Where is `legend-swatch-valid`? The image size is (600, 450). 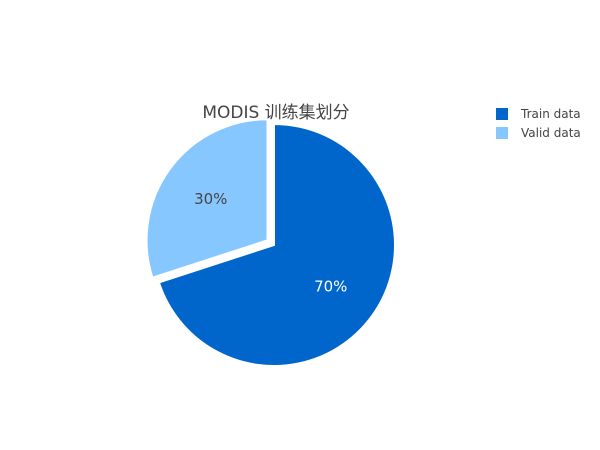 legend-swatch-valid is located at coordinates (502, 133).